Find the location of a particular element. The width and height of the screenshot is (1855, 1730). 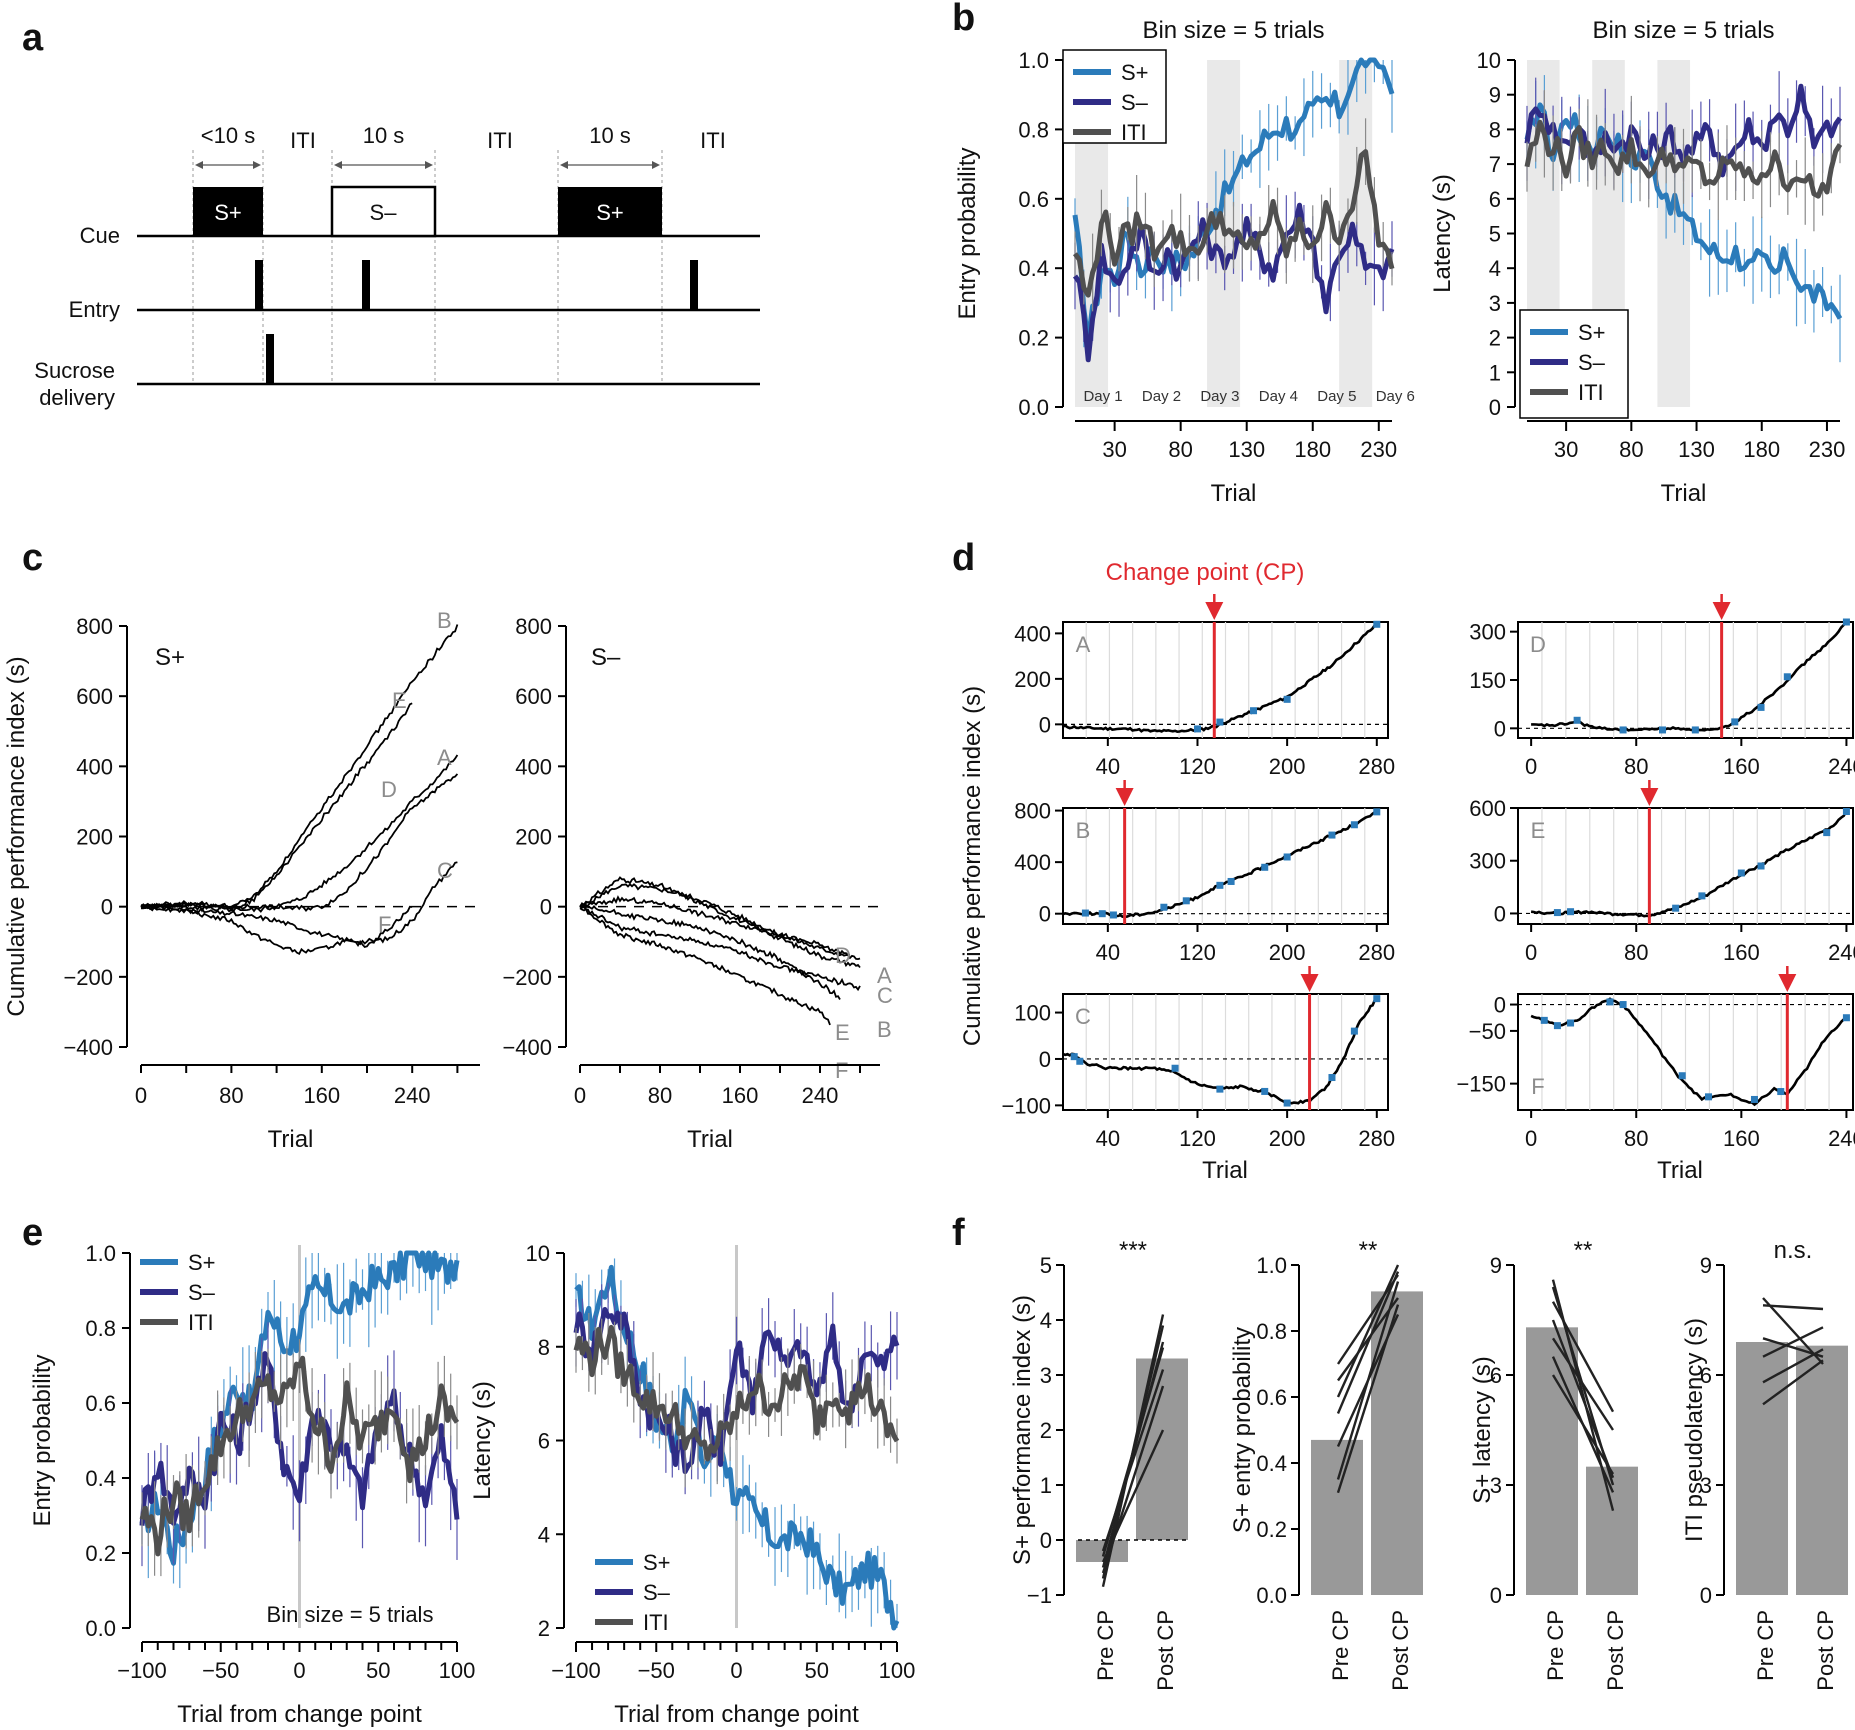

subplot-C: C −100 0 100 40 120 200 280 is located at coordinates (1198, 1058).